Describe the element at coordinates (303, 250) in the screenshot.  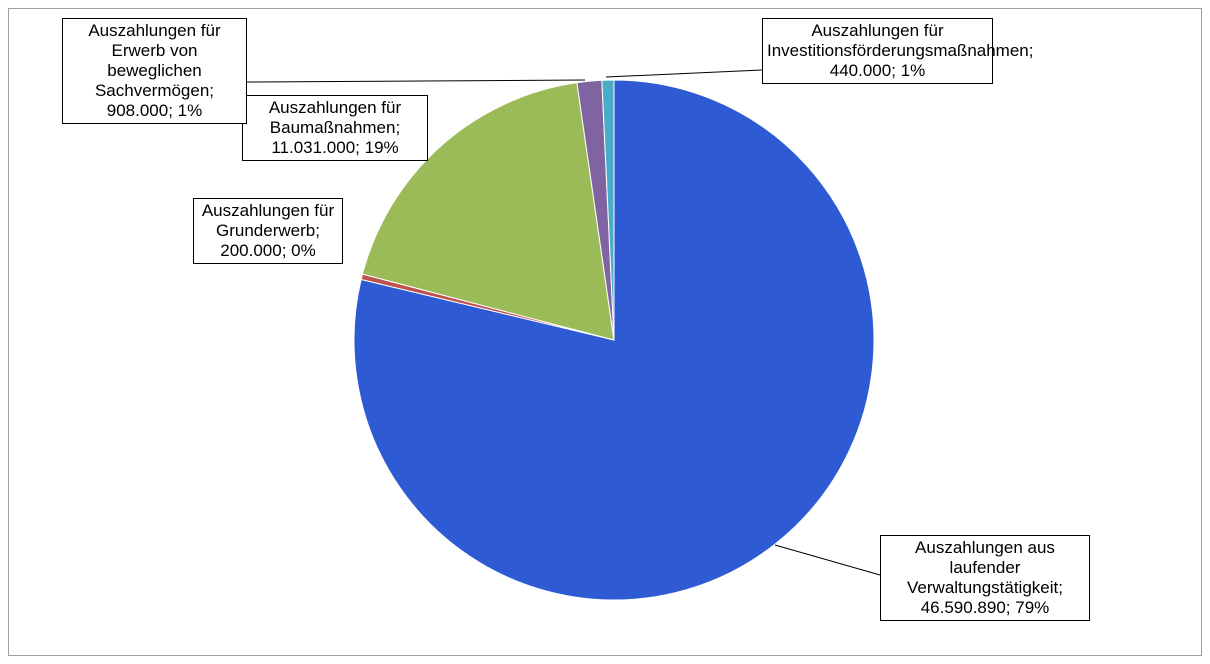
I see `label-text: 0%` at that location.